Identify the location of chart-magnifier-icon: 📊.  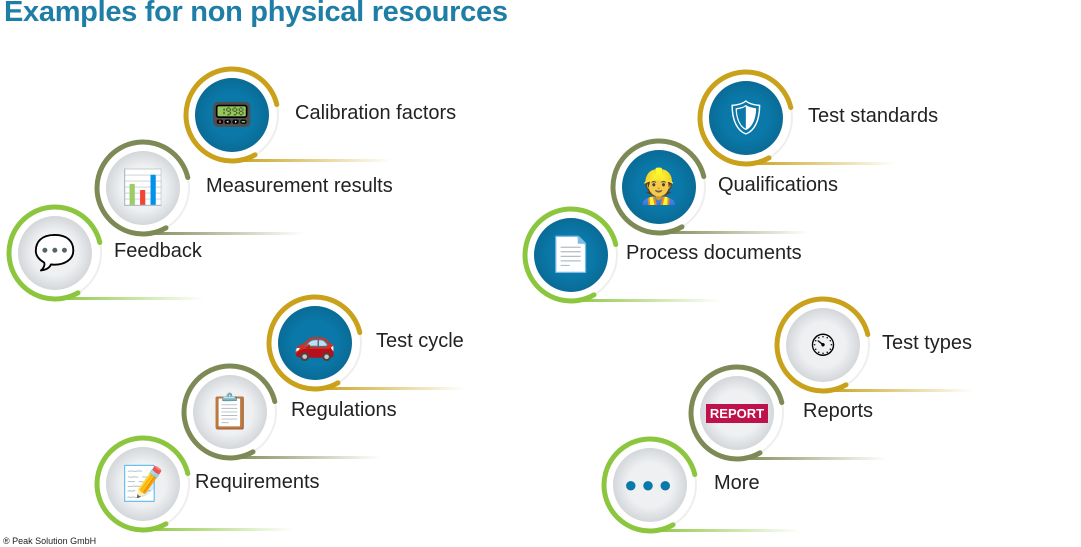
(143, 188).